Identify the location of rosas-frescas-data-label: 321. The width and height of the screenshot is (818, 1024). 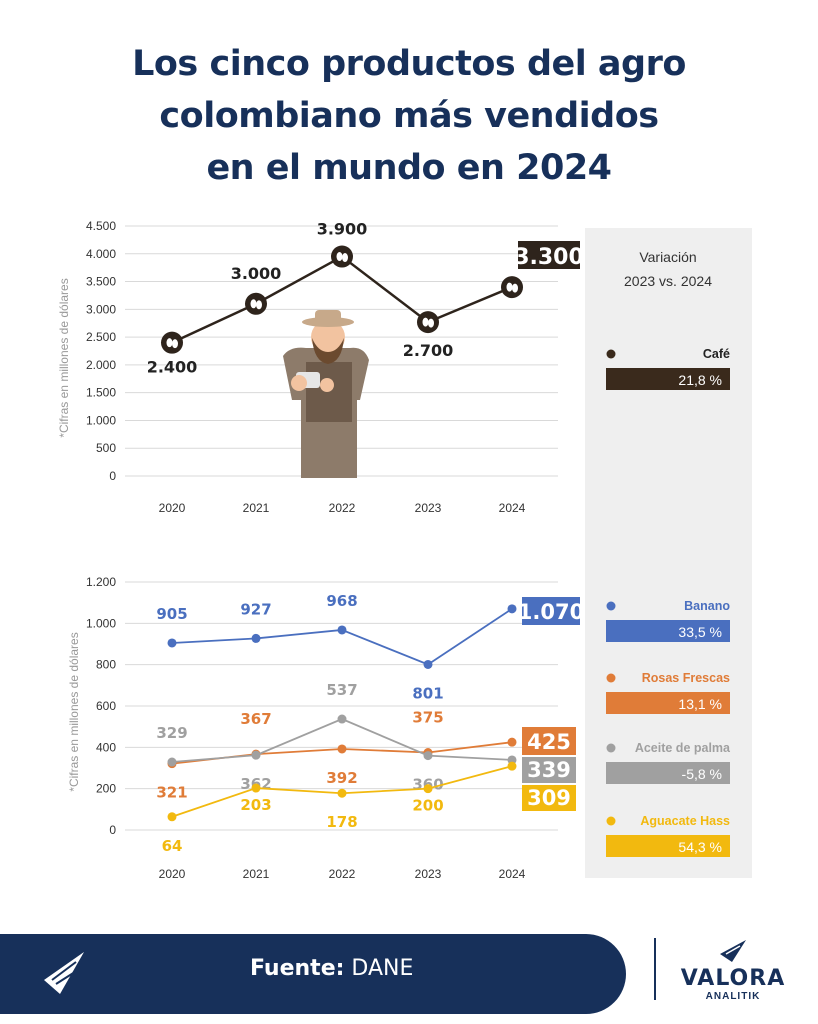
(171, 793).